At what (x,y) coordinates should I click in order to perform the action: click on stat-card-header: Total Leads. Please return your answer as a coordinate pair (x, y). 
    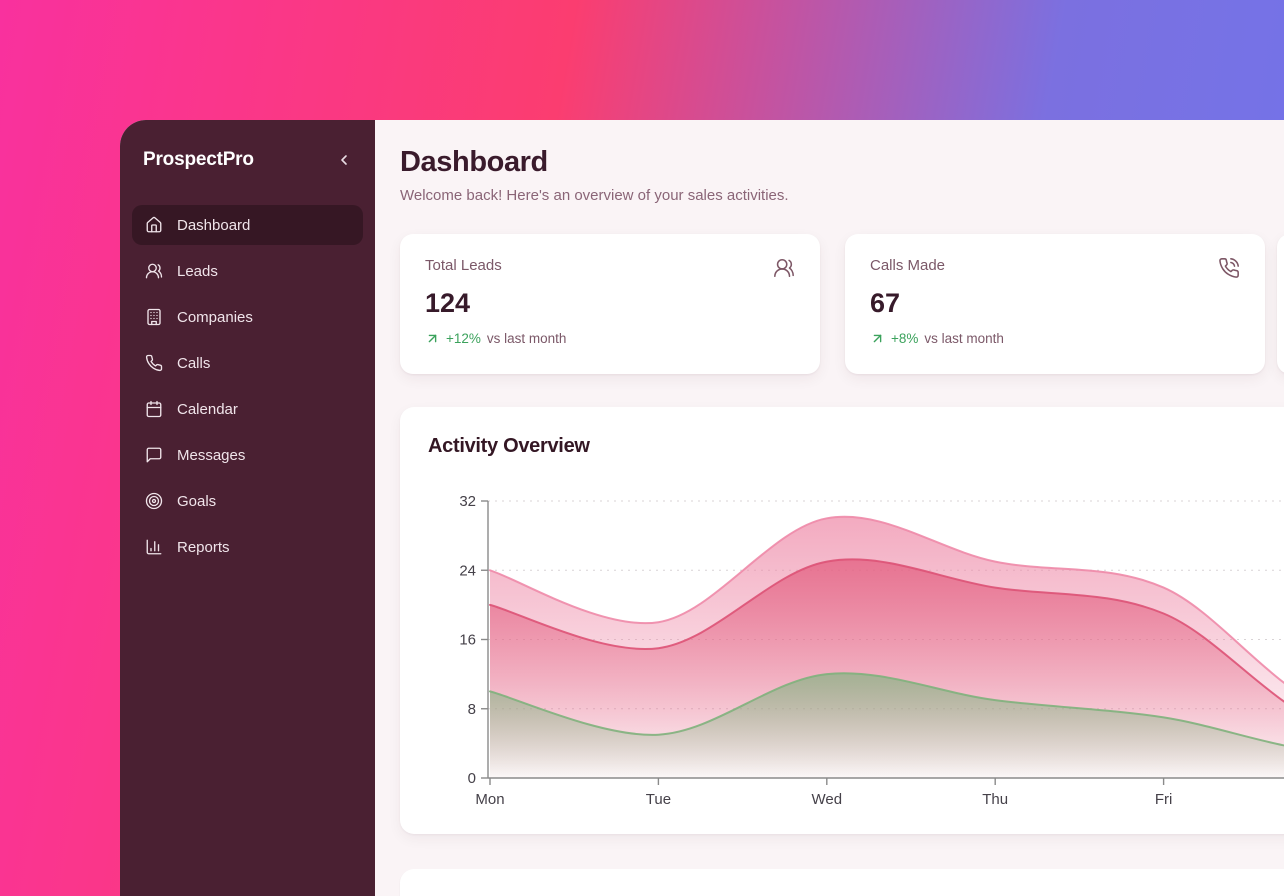
    Looking at the image, I should click on (610, 268).